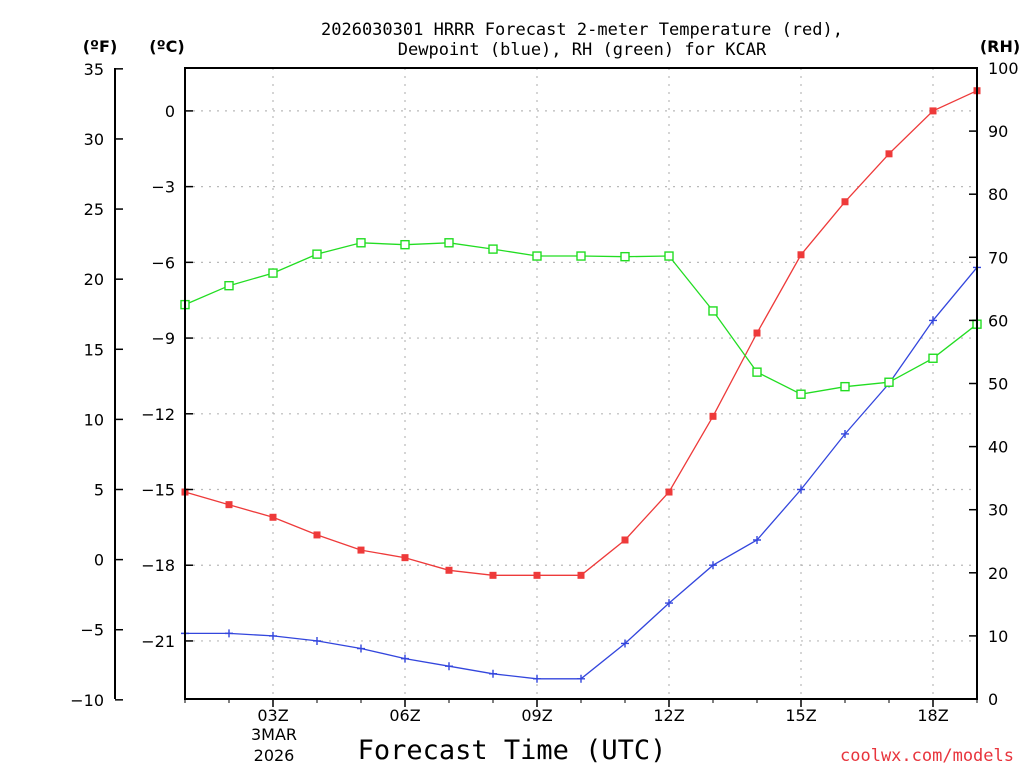 The height and width of the screenshot is (768, 1024). I want to click on rh-tick-label: 0, so click(993, 699).